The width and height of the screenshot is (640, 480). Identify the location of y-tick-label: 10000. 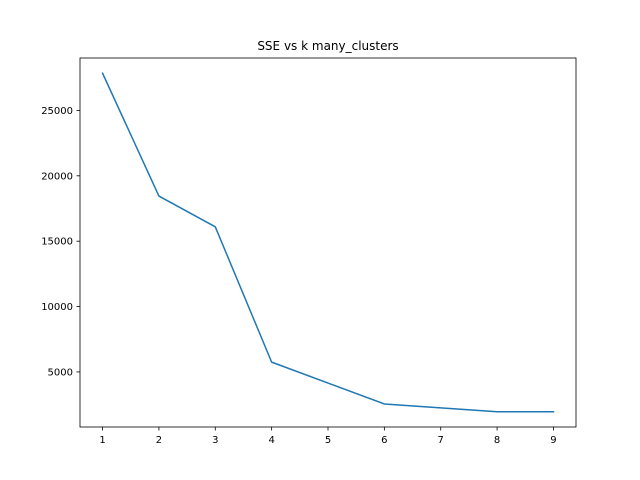
(57, 307).